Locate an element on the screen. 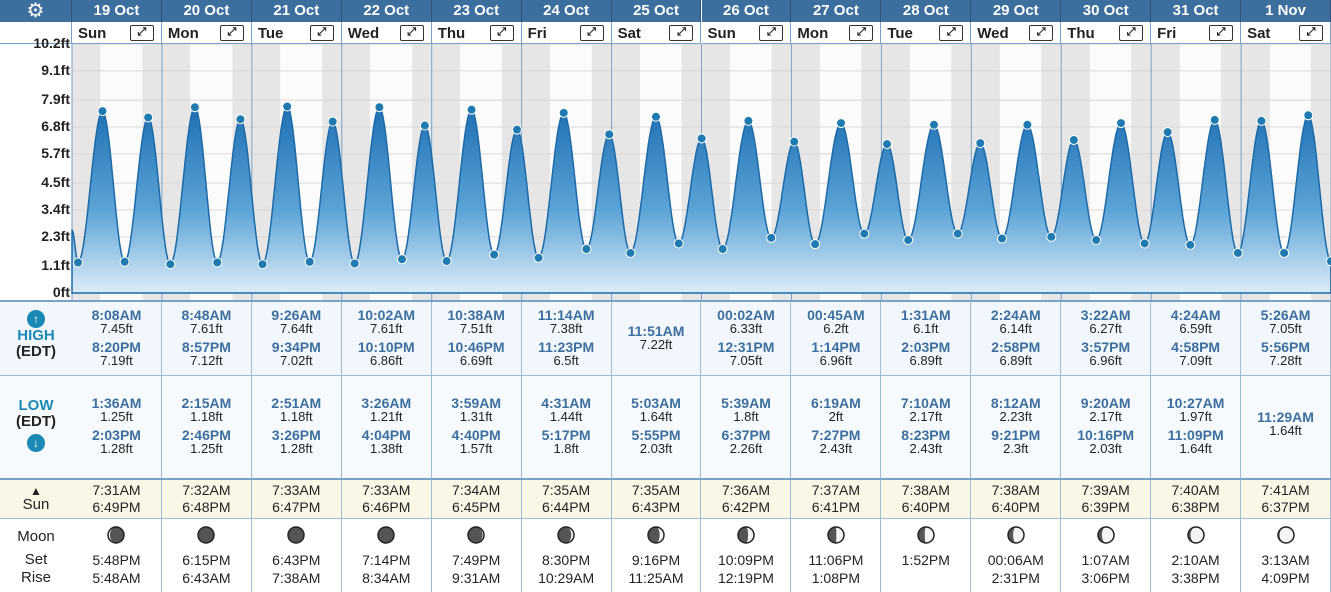 This screenshot has height=592, width=1331. moonset-time: 8:30PM is located at coordinates (566, 560).